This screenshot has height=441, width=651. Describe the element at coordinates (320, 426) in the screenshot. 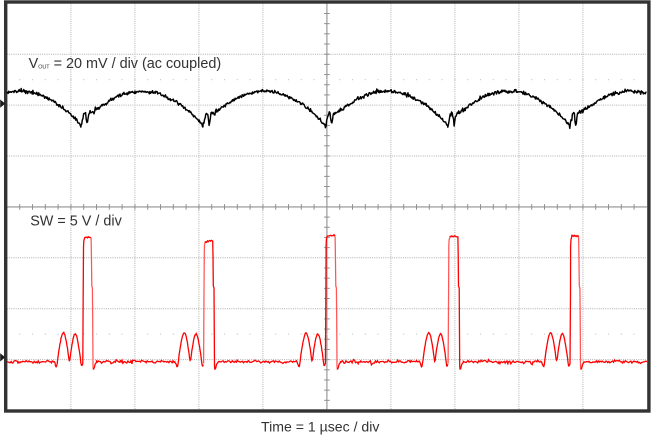

I see `svg-text: Time = 1 µsec / div` at that location.